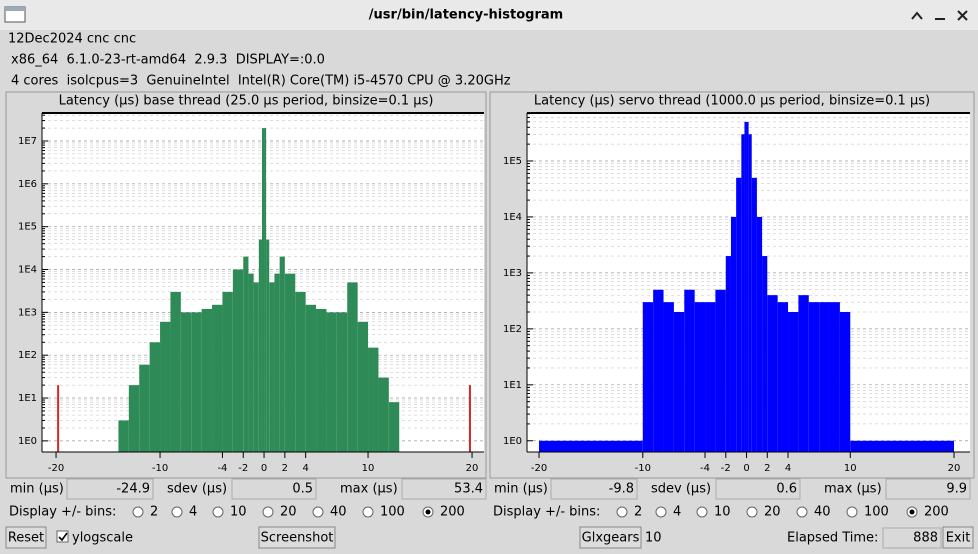 The height and width of the screenshot is (554, 978). Describe the element at coordinates (956, 489) in the screenshot. I see `max-value: 9.9` at that location.